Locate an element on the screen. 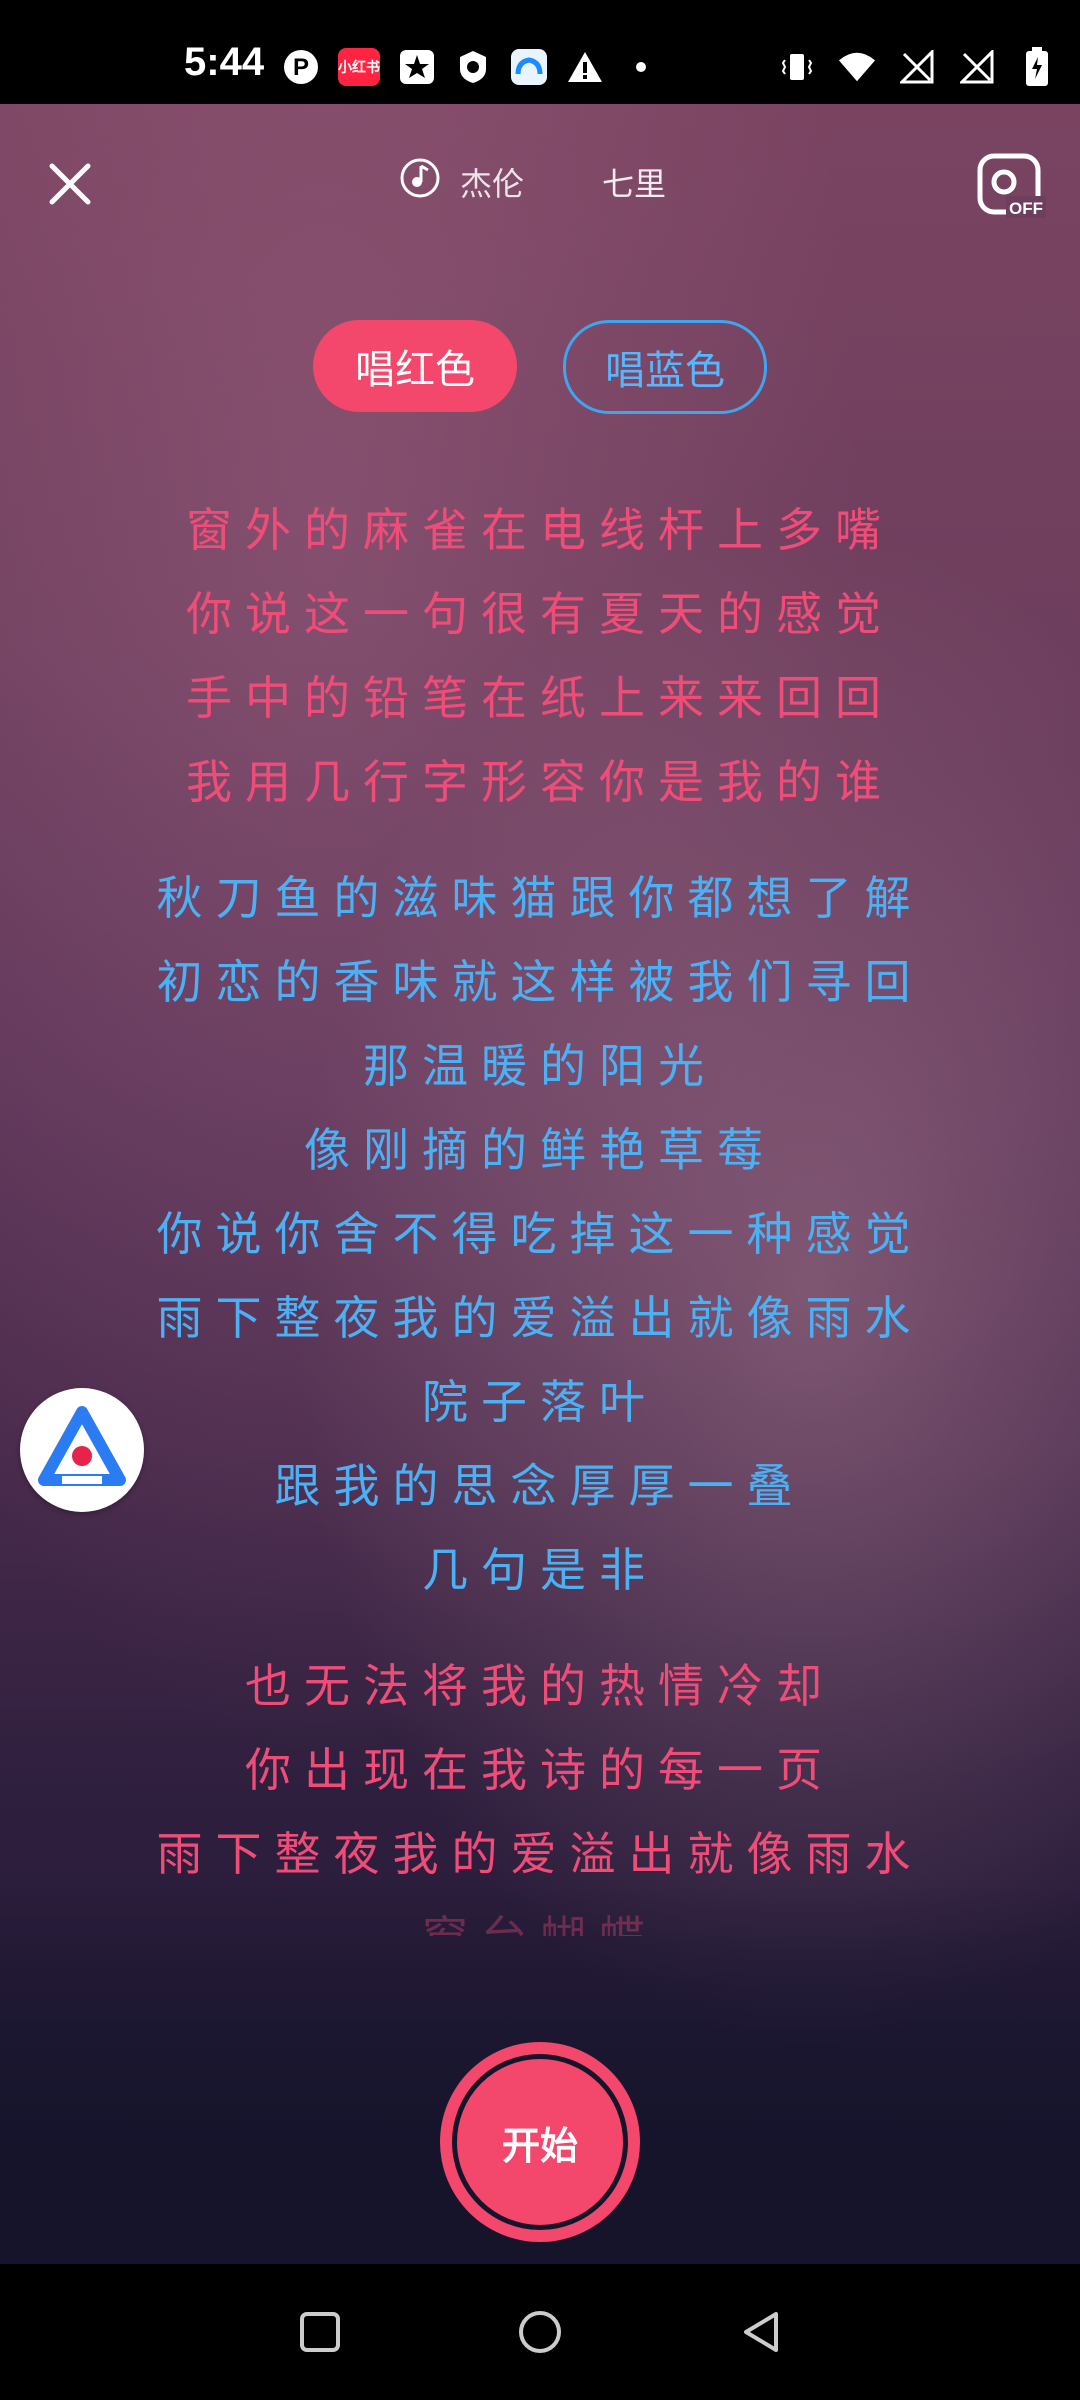 The width and height of the screenshot is (1080, 2400). sing-red-button: 唱红色 is located at coordinates (415, 366).